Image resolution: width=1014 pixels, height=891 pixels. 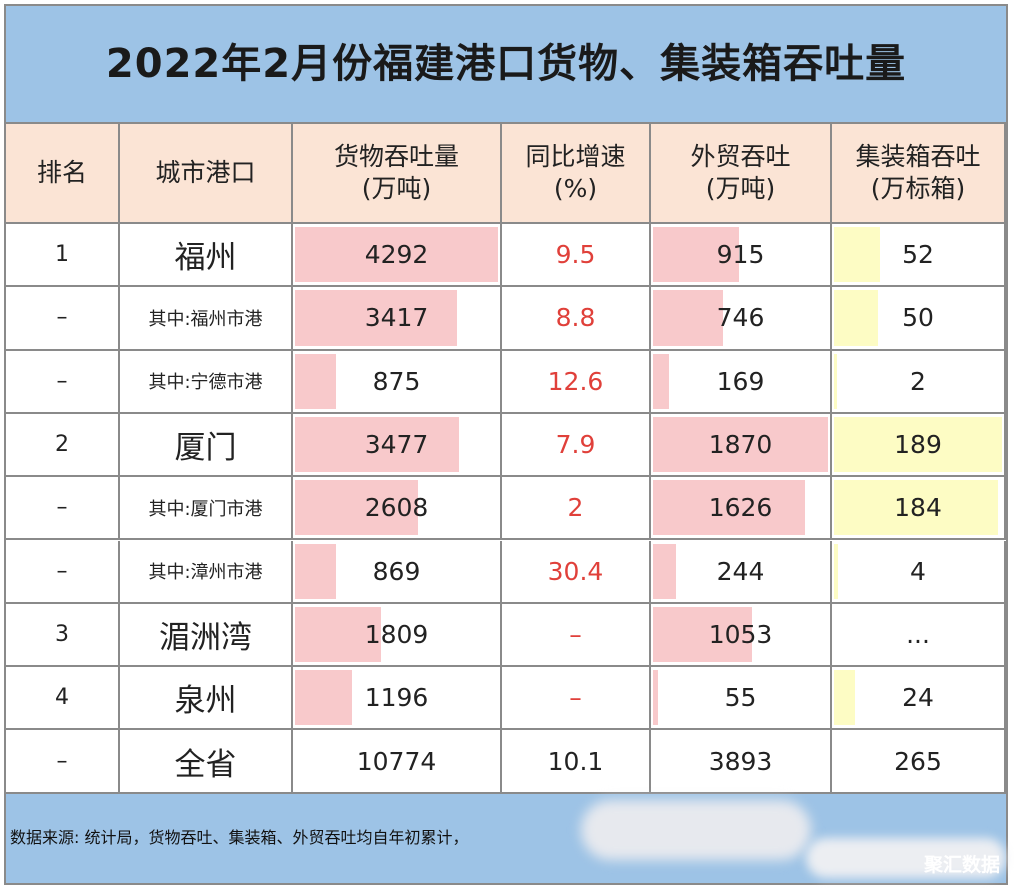 What do you see at coordinates (741, 256) in the screenshot?
I see `cell-foreign: 915` at bounding box center [741, 256].